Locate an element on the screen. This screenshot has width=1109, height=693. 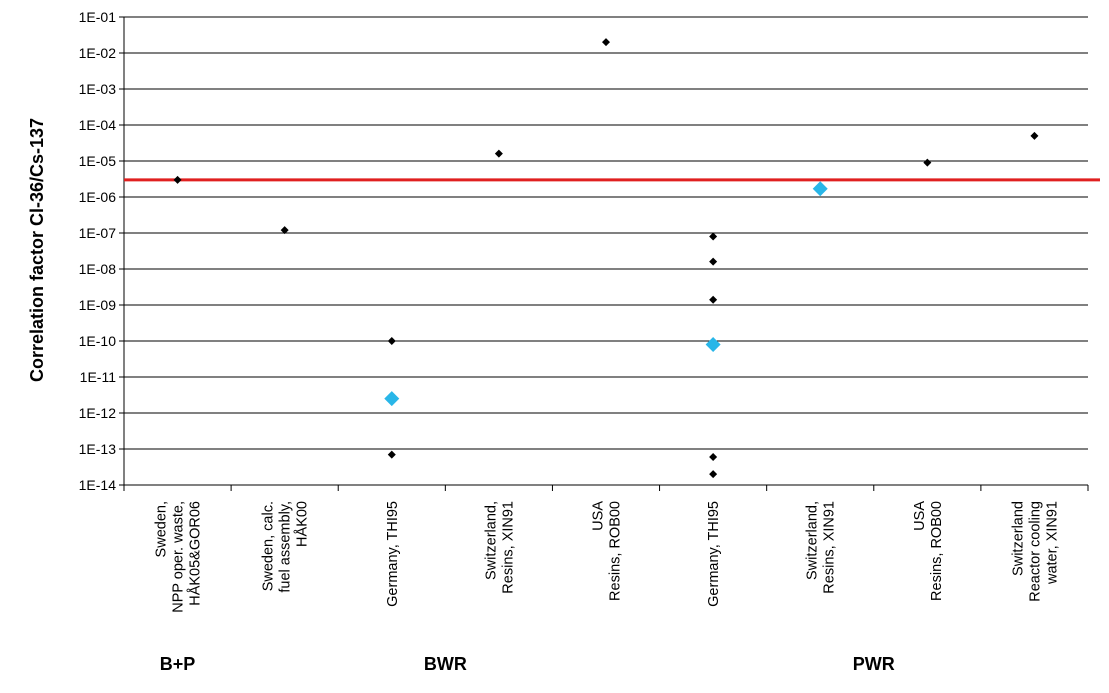
category-label-line: fuel assembly, is located at coordinates (286, 547).